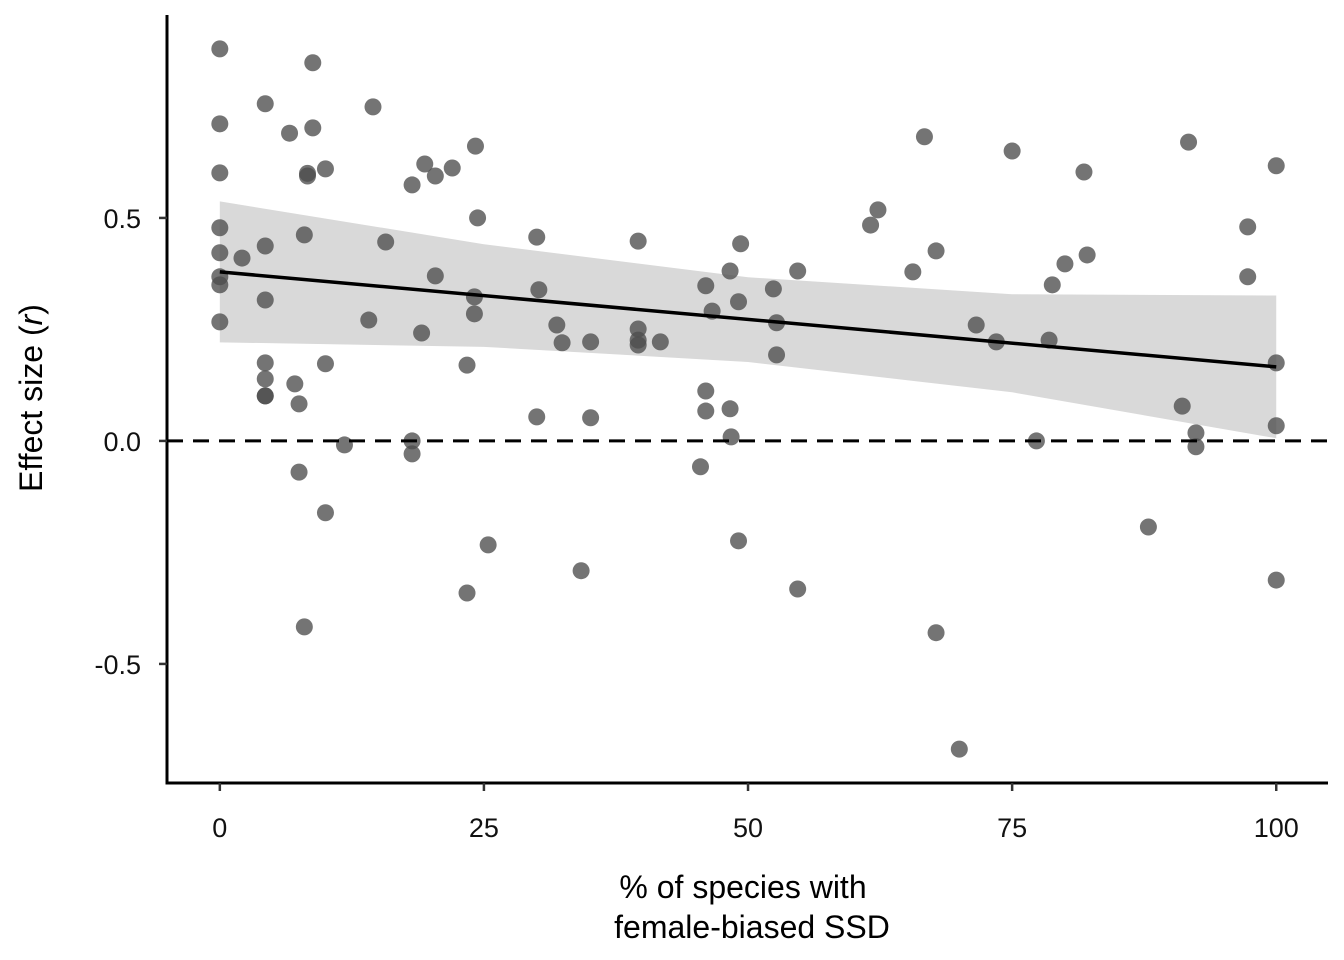  I want to click on y-axis-title-suffix: ), so click(31, 309).